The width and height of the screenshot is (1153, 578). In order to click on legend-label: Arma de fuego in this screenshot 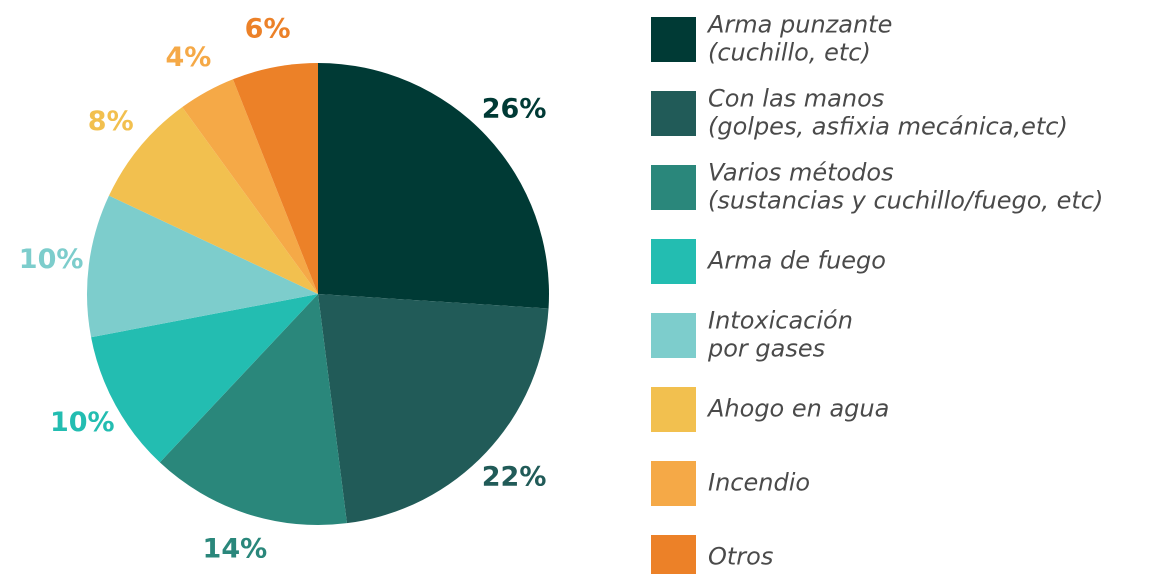, I will do `click(796, 261)`.